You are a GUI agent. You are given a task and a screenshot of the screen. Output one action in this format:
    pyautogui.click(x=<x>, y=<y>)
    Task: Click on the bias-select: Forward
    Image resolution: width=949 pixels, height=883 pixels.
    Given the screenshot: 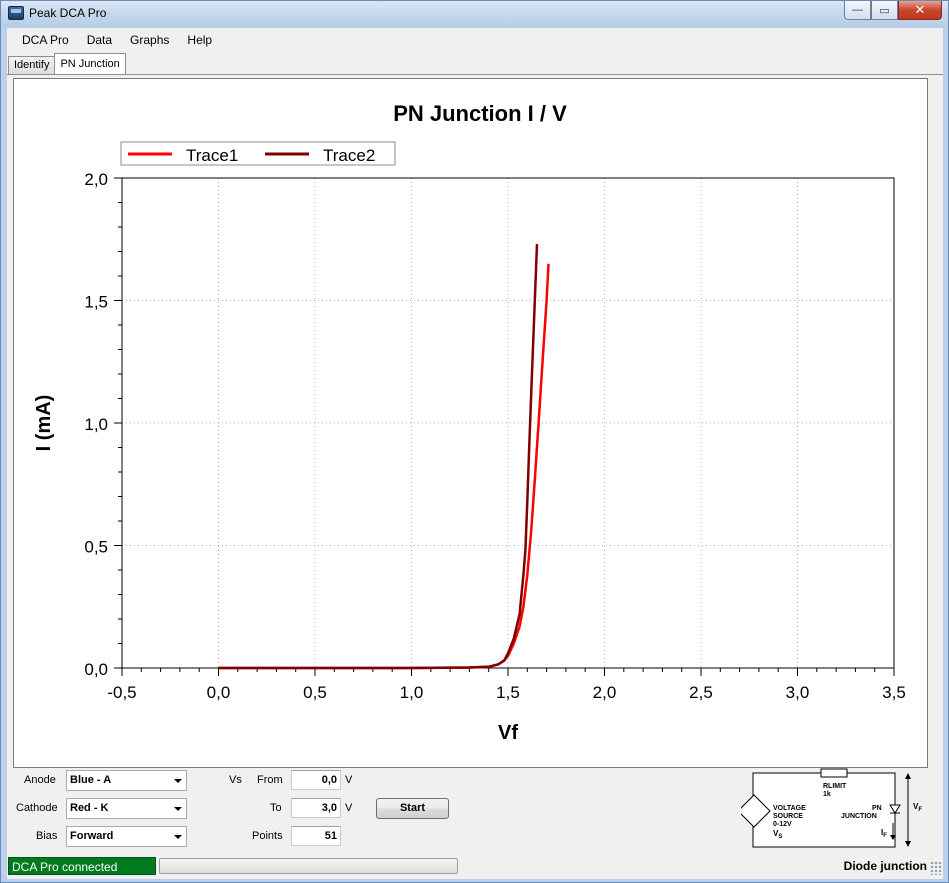 What is the action you would take?
    pyautogui.click(x=126, y=836)
    